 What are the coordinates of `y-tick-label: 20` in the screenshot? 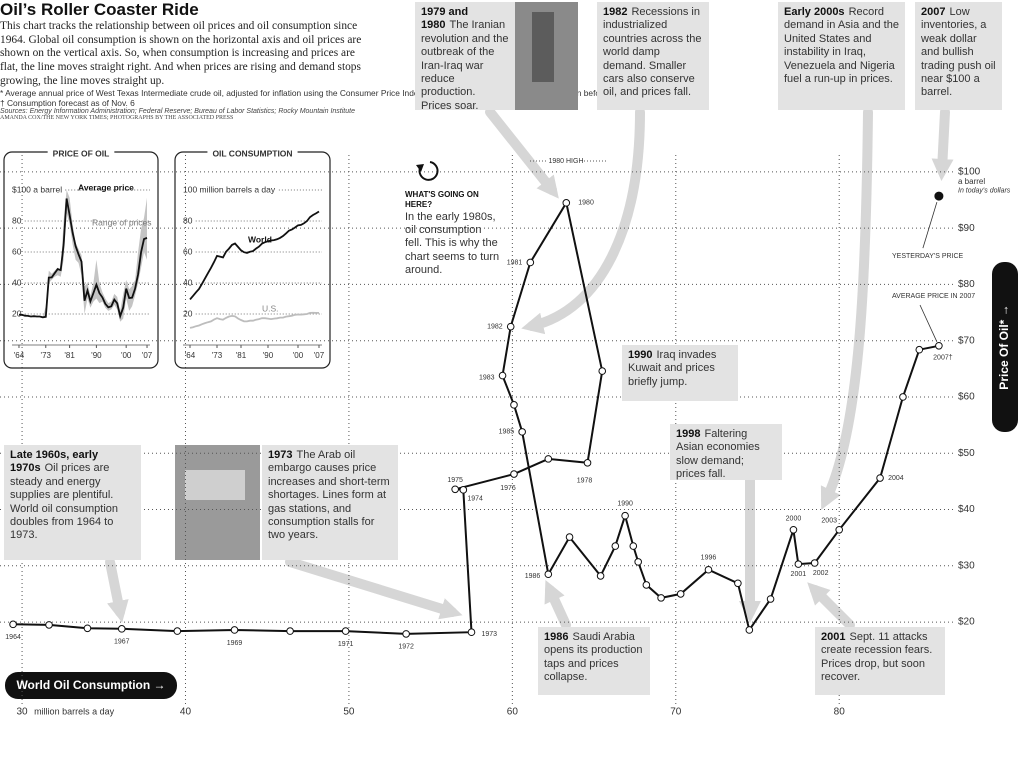 It's located at (188, 313).